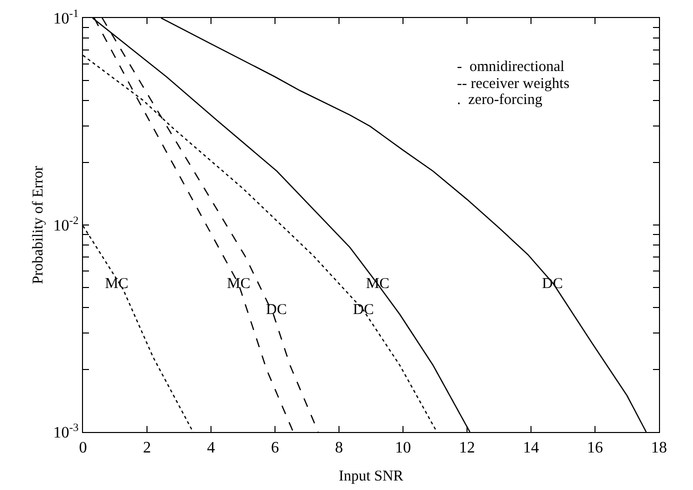  I want to click on y-tick-label: 10$^{-3}$, so click(66, 432).